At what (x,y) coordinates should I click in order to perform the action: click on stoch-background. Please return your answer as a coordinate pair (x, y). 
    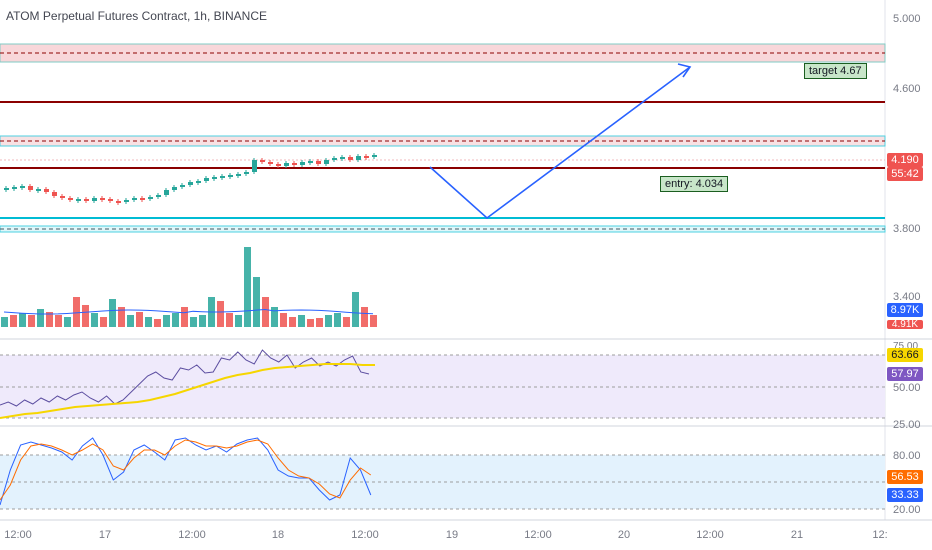
    Looking at the image, I should click on (442, 482).